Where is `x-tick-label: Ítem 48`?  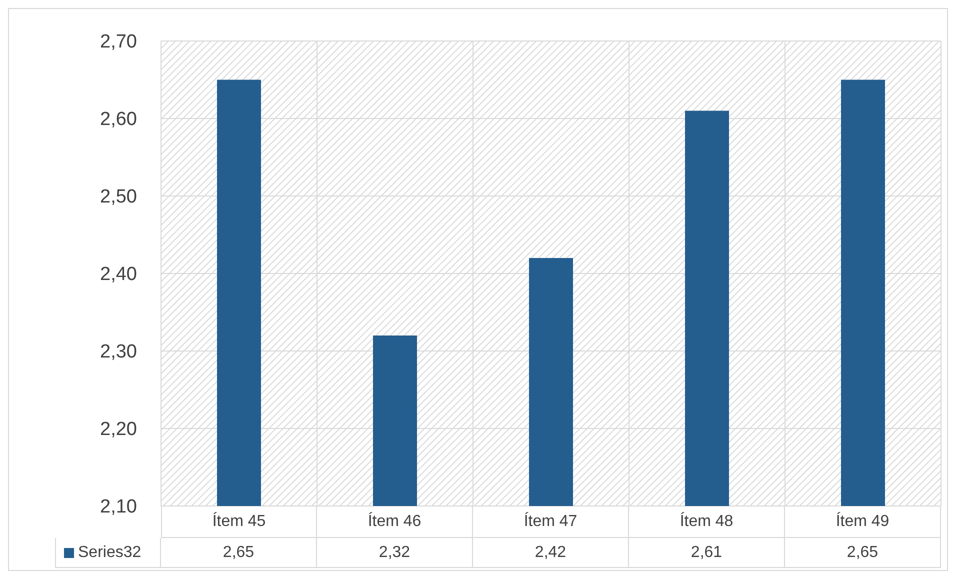
x-tick-label: Ítem 48 is located at coordinates (707, 522).